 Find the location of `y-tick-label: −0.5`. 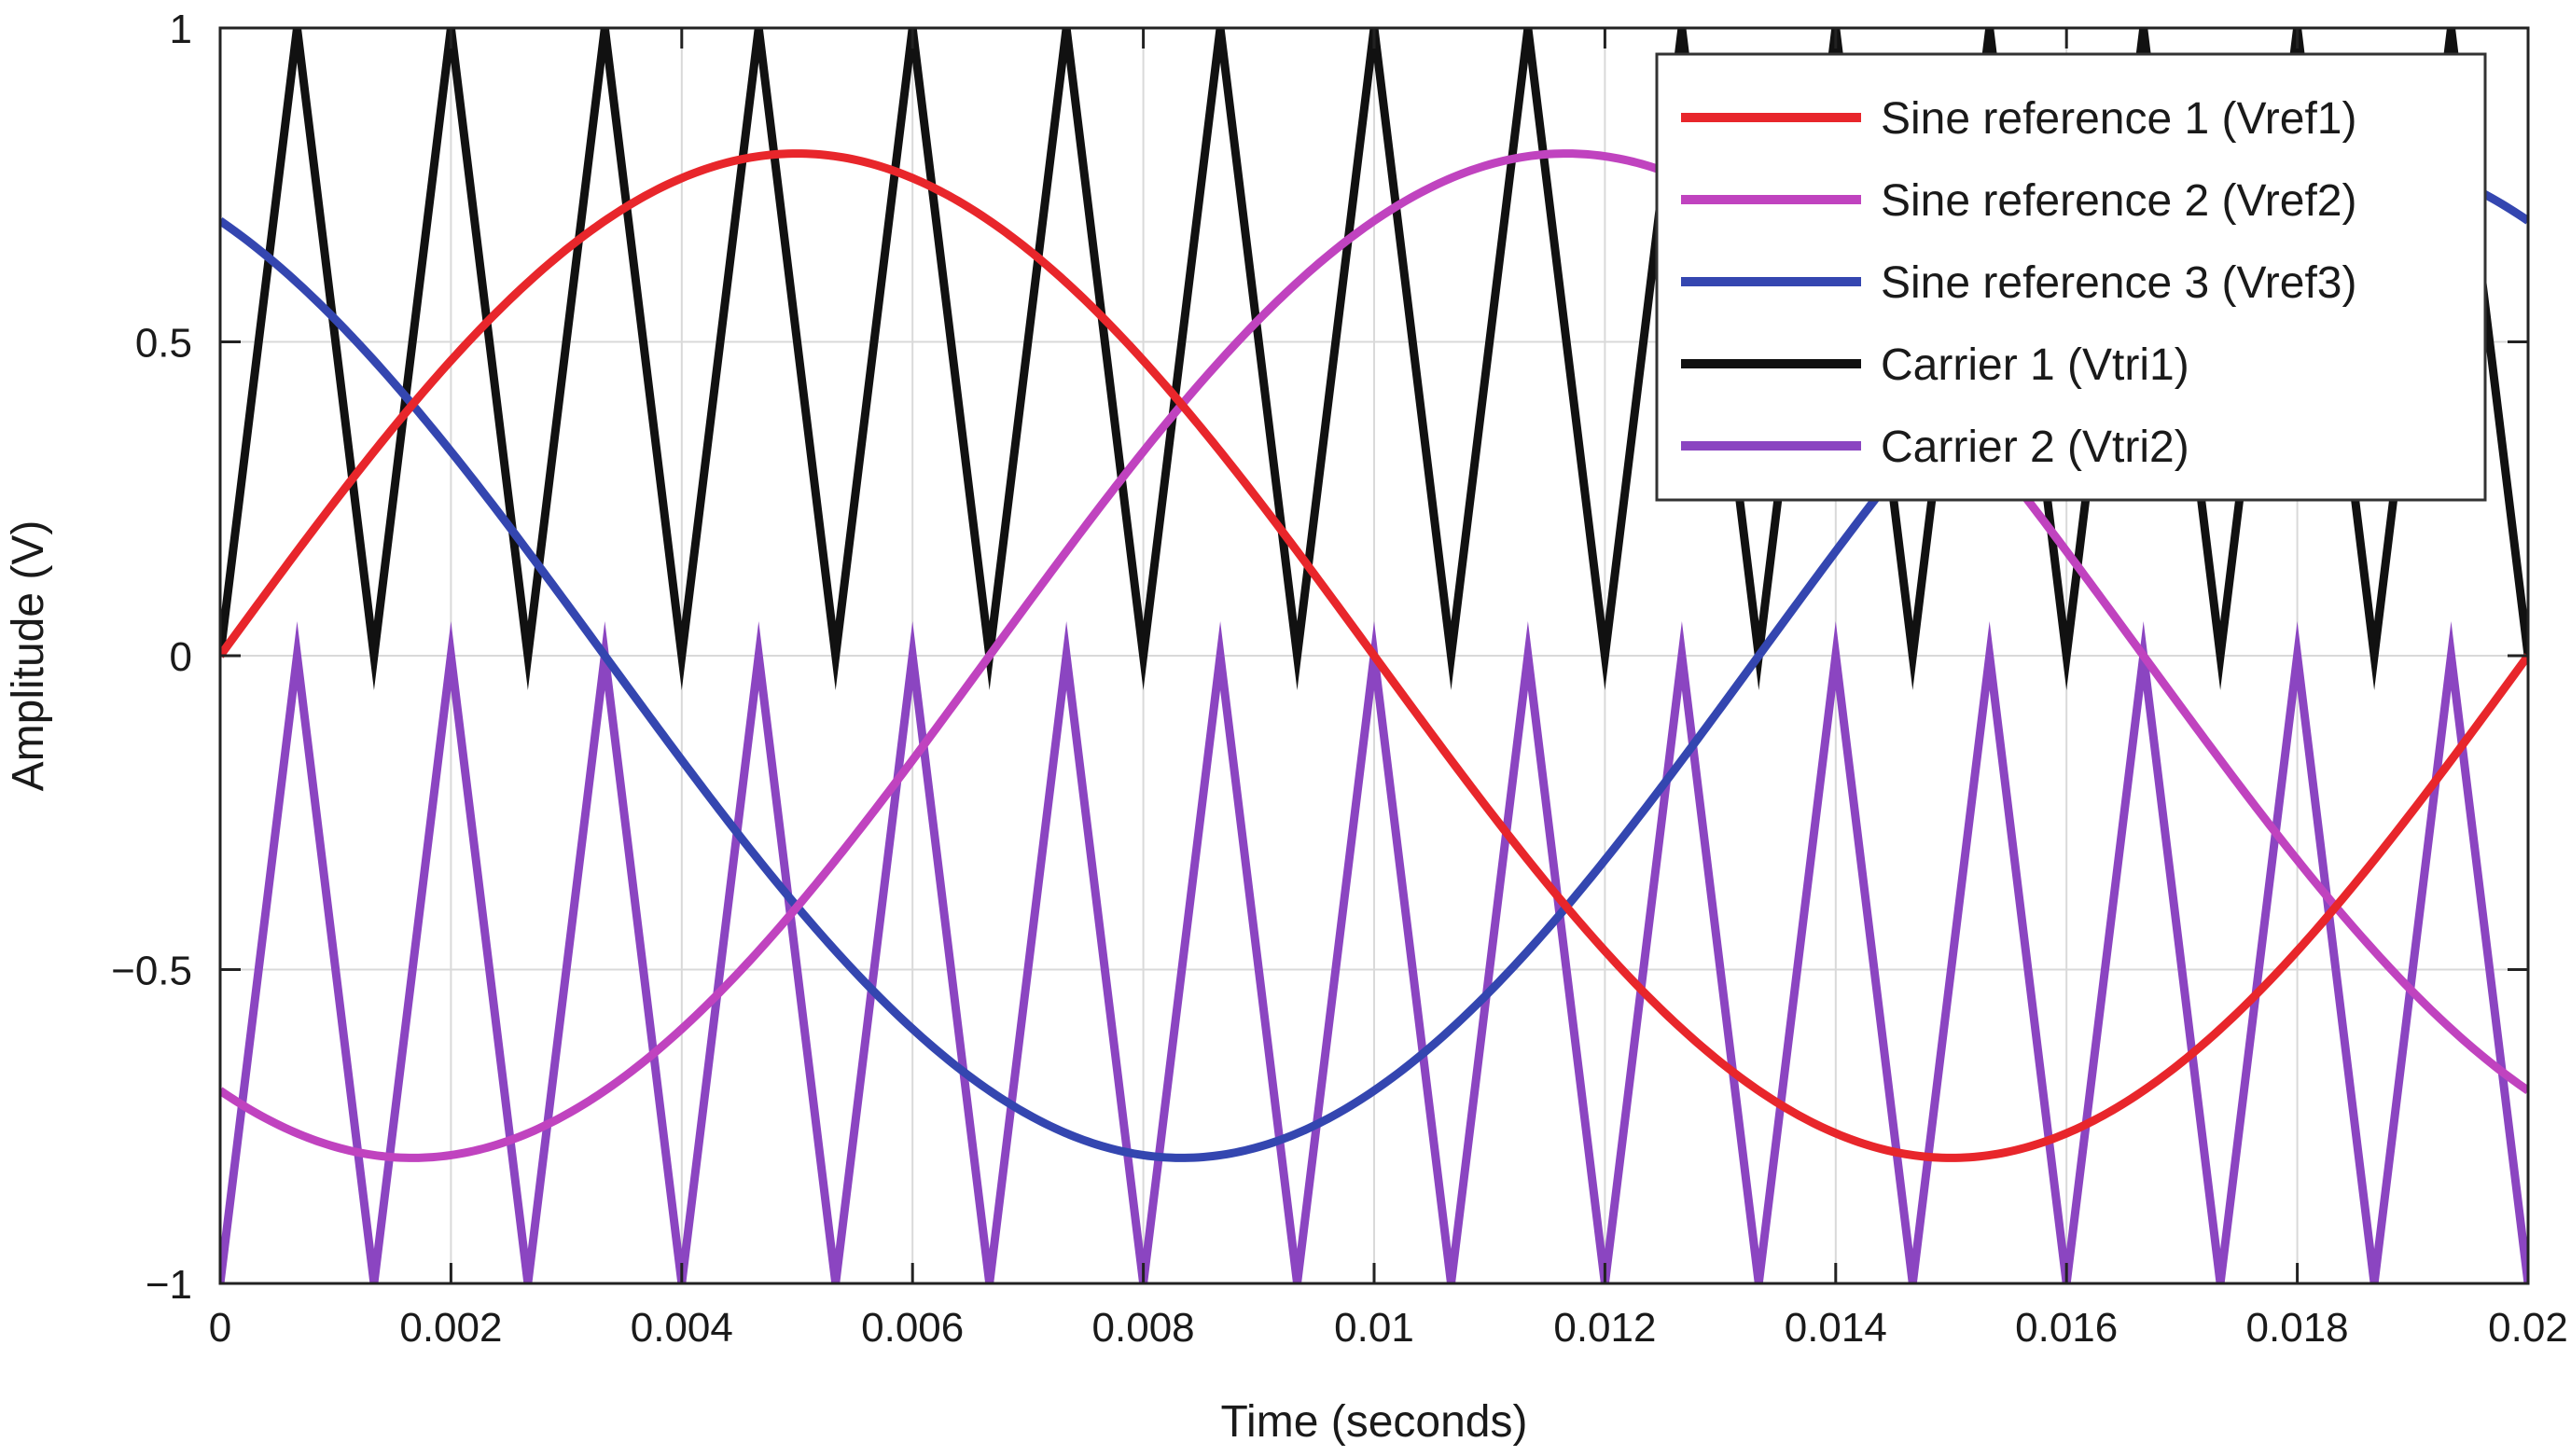

y-tick-label: −0.5 is located at coordinates (151, 972).